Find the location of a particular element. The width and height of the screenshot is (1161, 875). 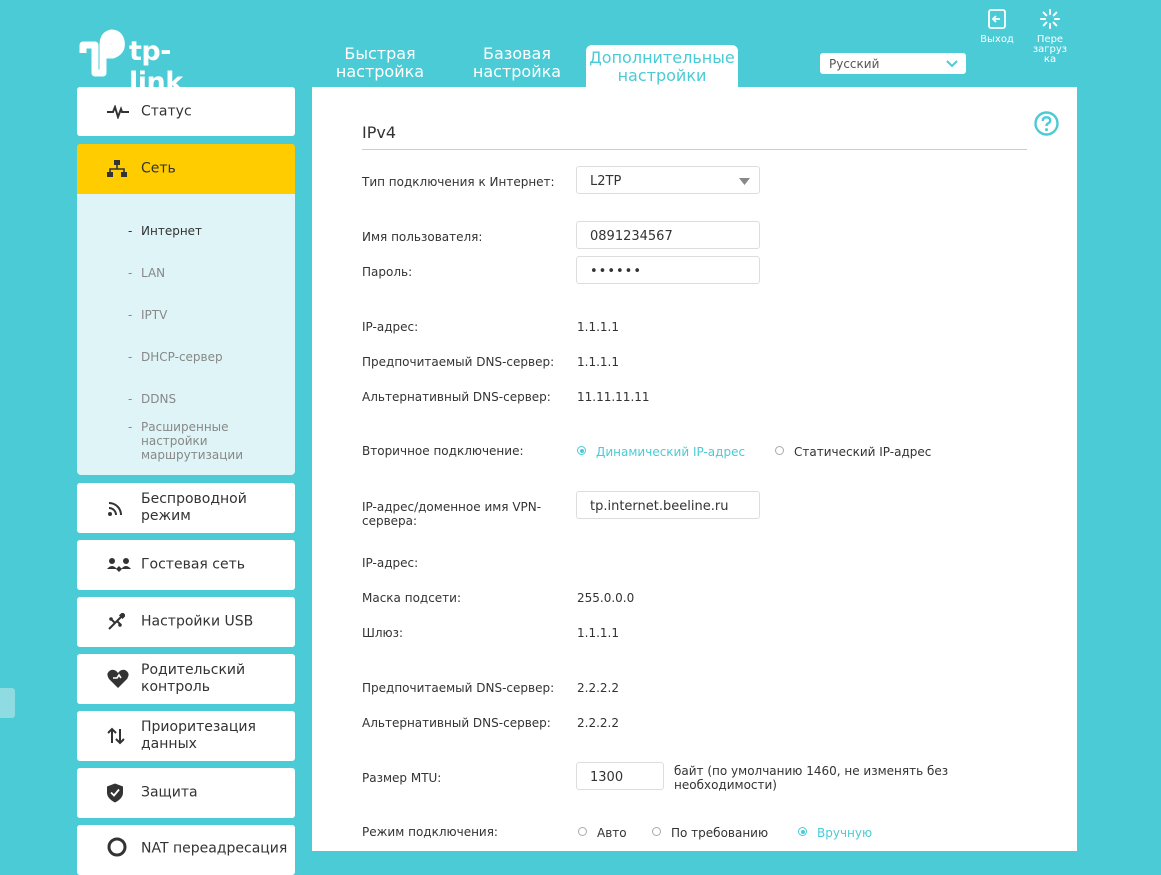

password-label: Пароль: is located at coordinates (387, 272).